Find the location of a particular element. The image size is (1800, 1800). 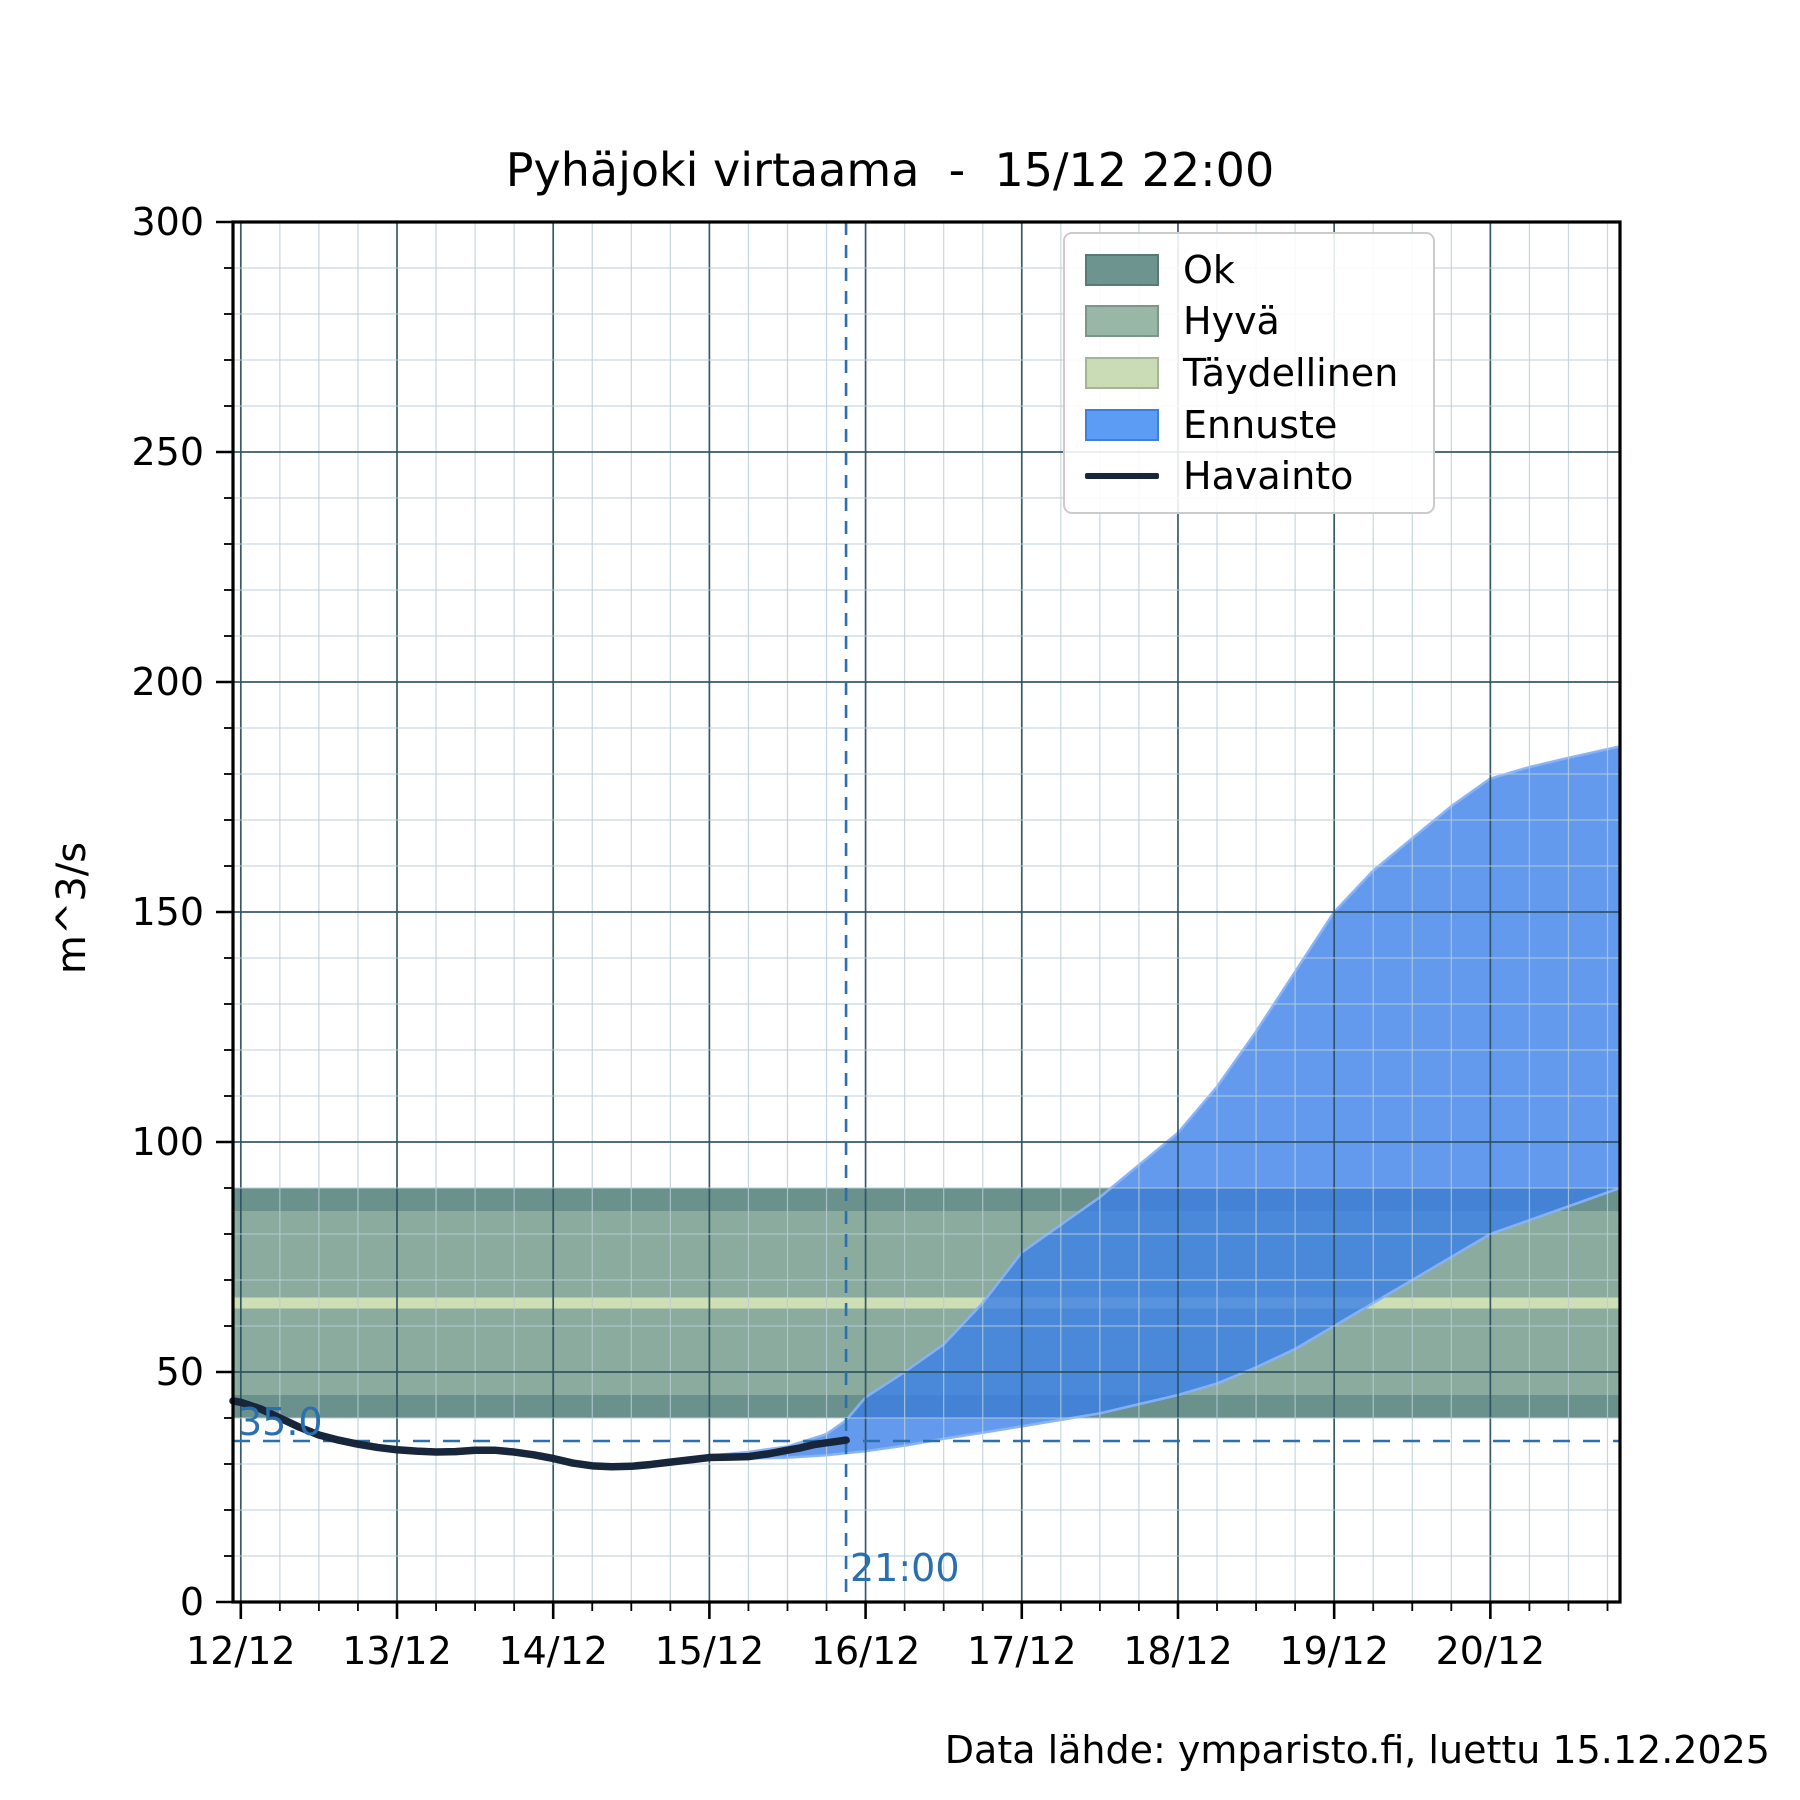

hline-annotation-label: 35.0 is located at coordinates (280, 1422).